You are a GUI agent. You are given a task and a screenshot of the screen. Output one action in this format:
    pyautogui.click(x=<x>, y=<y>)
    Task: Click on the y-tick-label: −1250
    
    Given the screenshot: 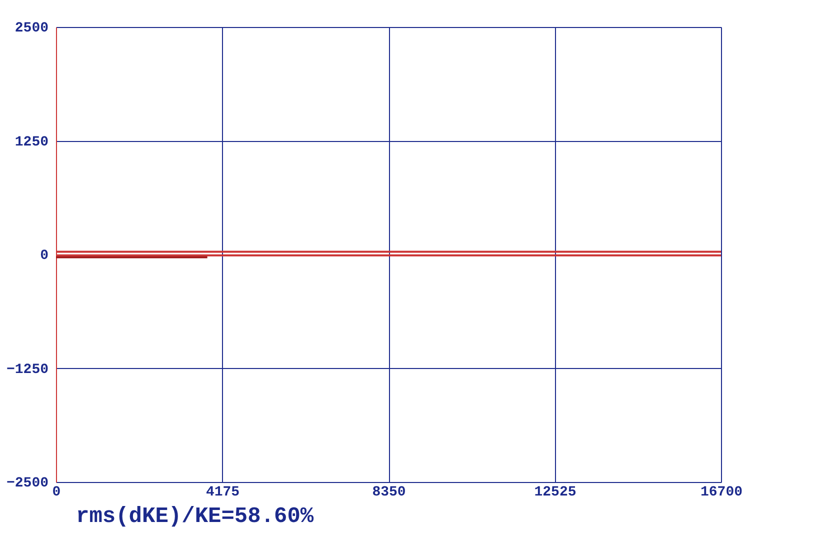 What is the action you would take?
    pyautogui.click(x=27, y=370)
    